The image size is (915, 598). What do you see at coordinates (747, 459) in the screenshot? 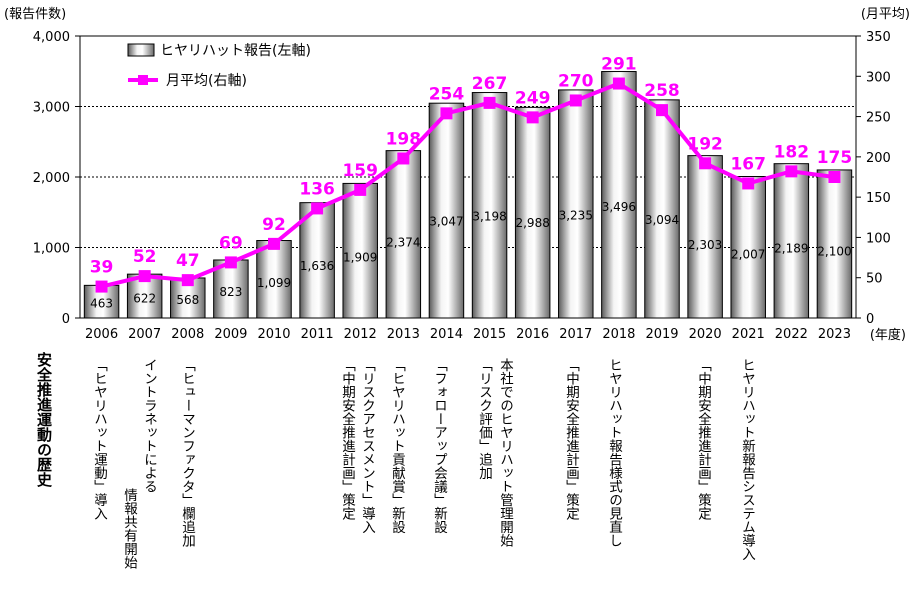
I see `history-event-2021: ヒヤリハット新報告システム導入` at bounding box center [747, 459].